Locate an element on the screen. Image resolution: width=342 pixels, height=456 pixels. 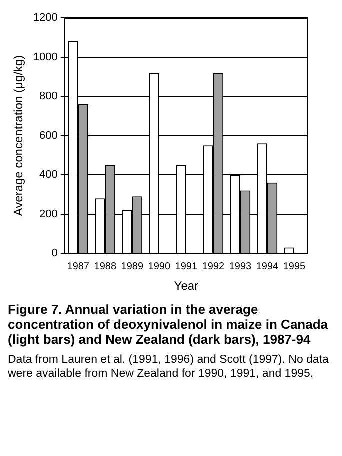
x-tick-label: 1994 is located at coordinates (268, 266).